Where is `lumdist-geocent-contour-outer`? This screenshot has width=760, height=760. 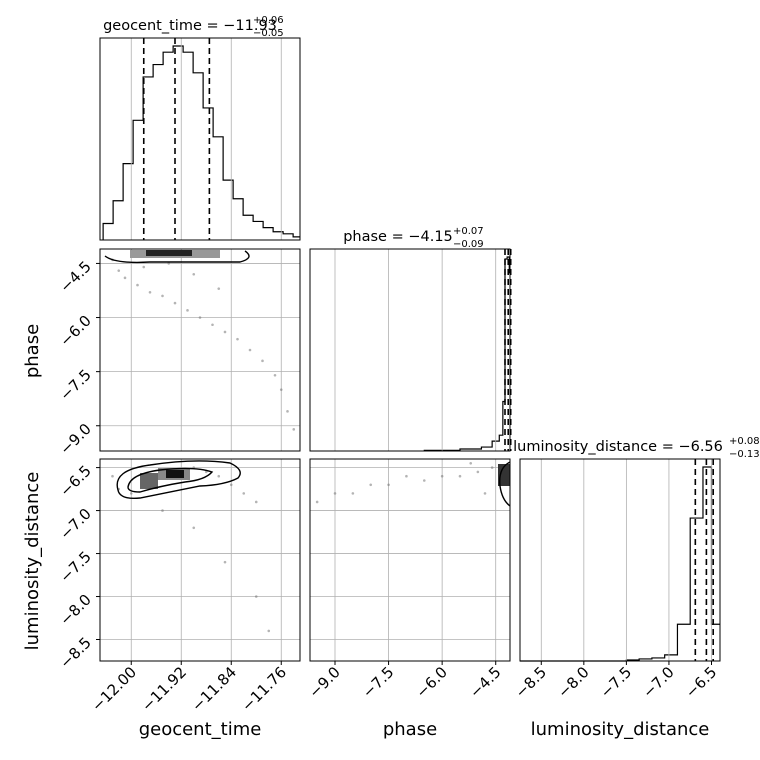 lumdist-geocent-contour-outer is located at coordinates (178, 480).